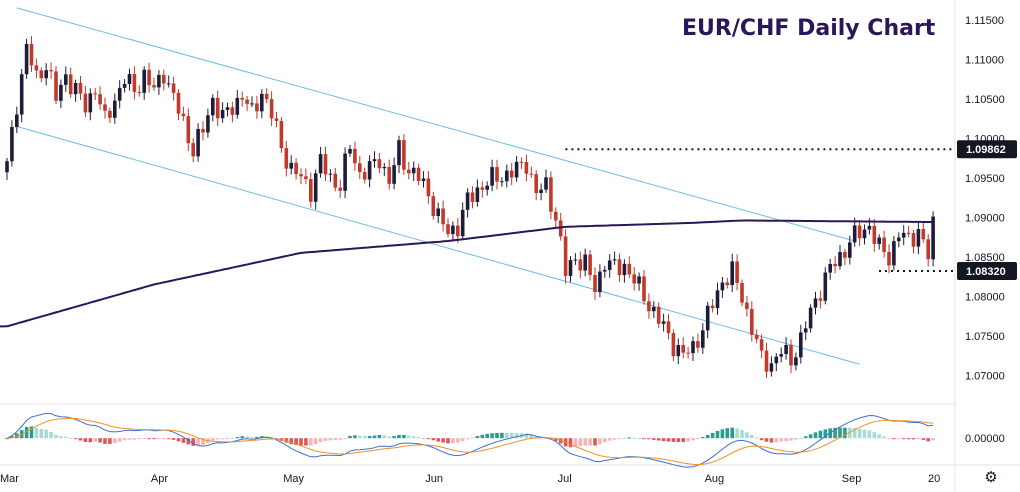 The image size is (1020, 492). What do you see at coordinates (852, 479) in the screenshot?
I see `time-tick-label: Sep` at bounding box center [852, 479].